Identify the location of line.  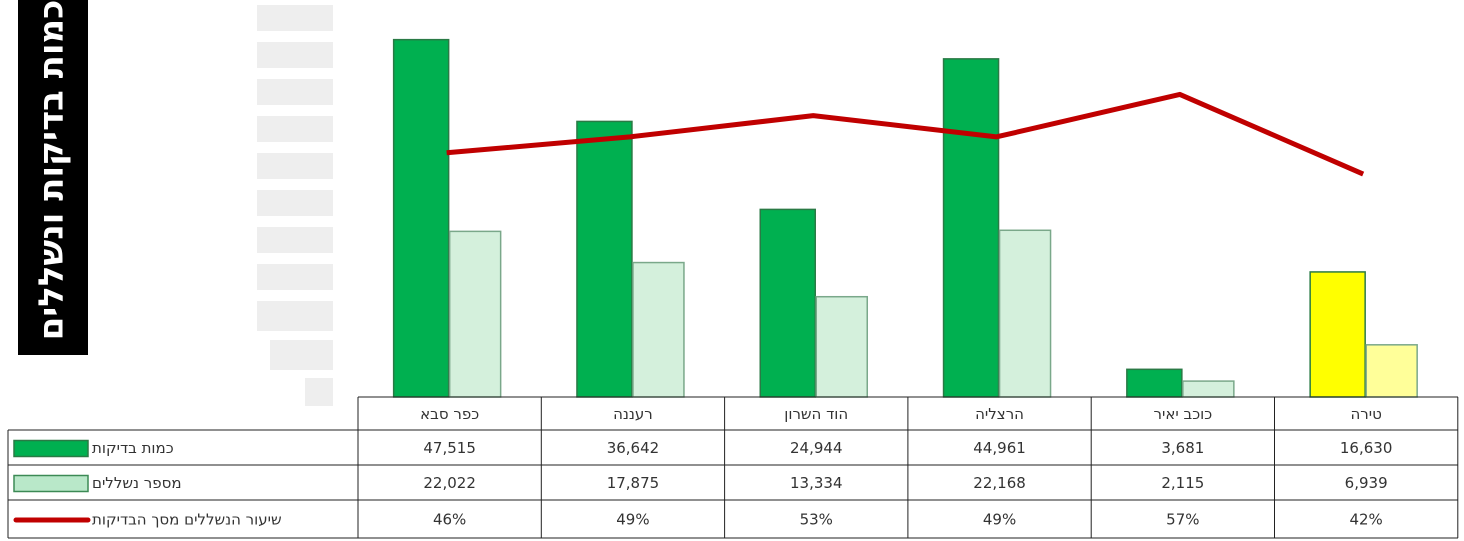
(905, 134).